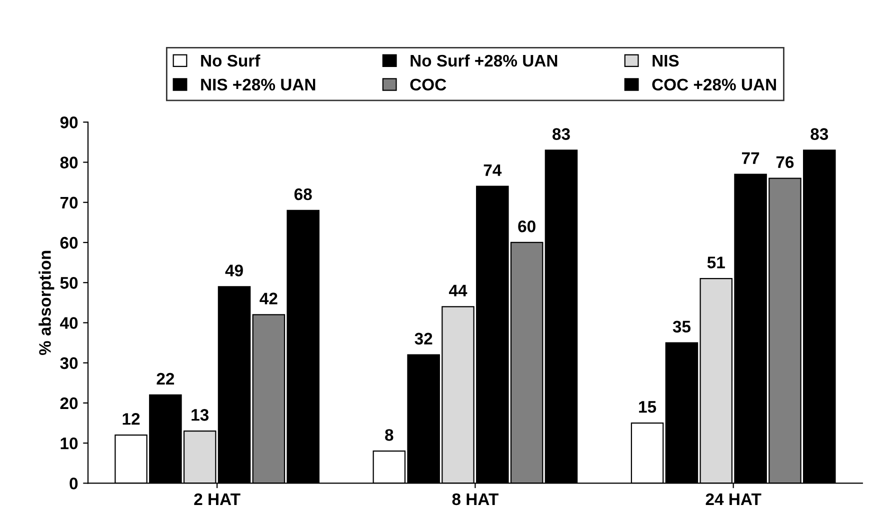  I want to click on data-label: 22, so click(165, 378).